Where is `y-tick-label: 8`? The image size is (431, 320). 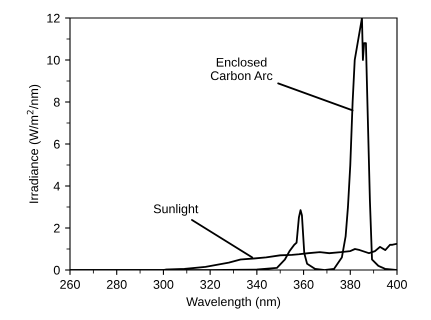 y-tick-label: 8 is located at coordinates (57, 102).